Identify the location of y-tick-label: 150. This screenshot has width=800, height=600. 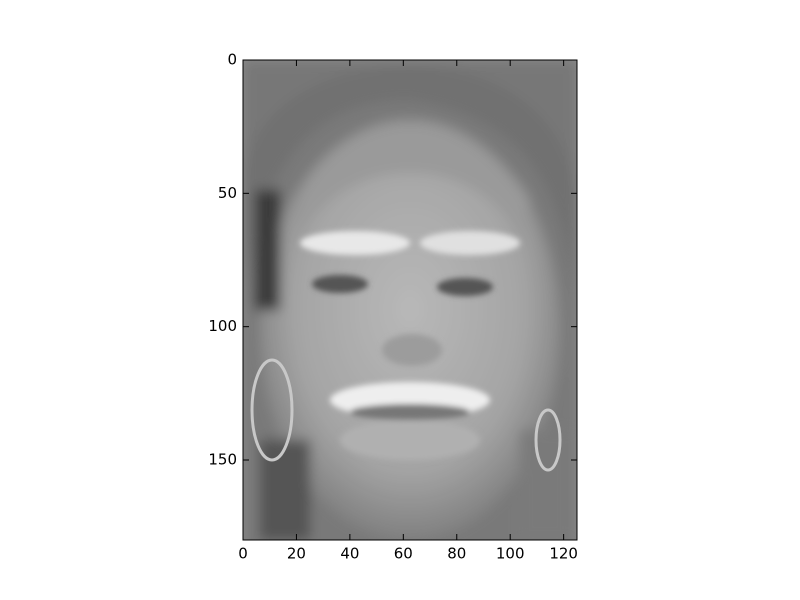
(222, 460).